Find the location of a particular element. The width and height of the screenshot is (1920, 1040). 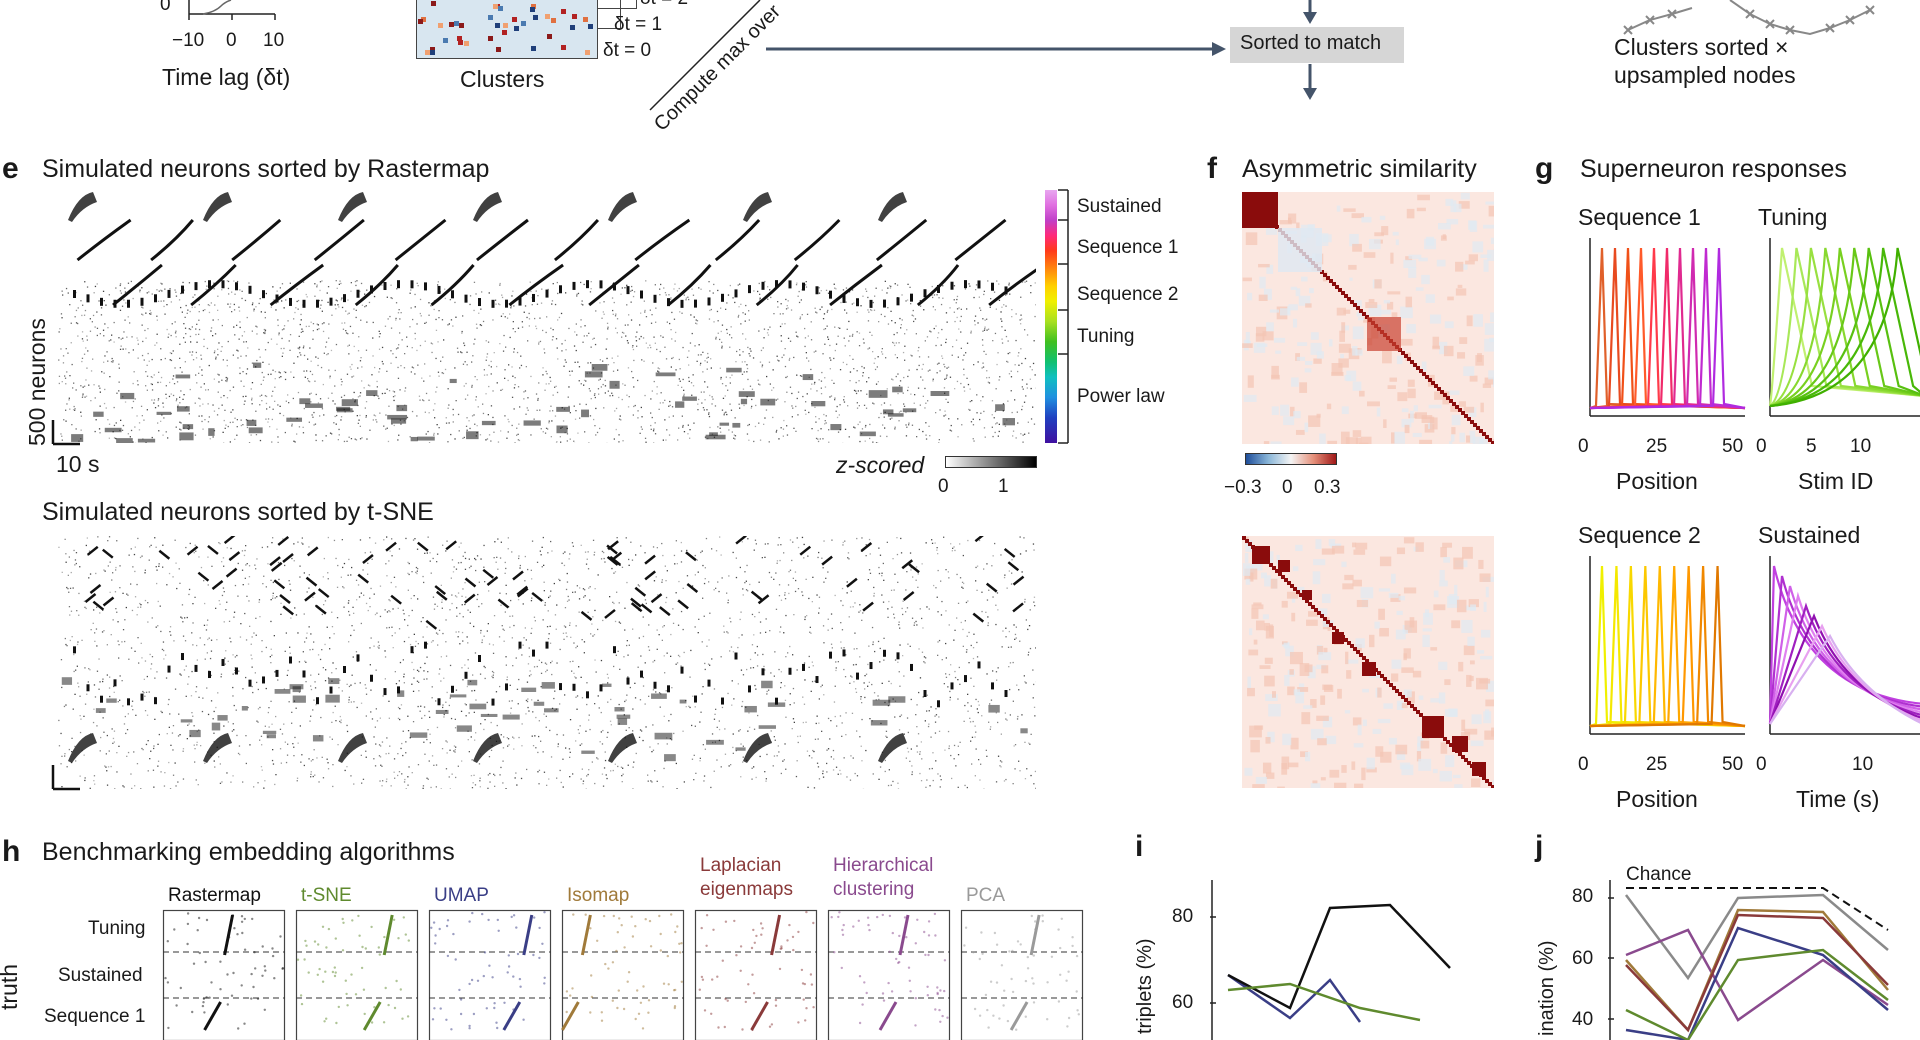

similarity-colorbar is located at coordinates (1291, 459).